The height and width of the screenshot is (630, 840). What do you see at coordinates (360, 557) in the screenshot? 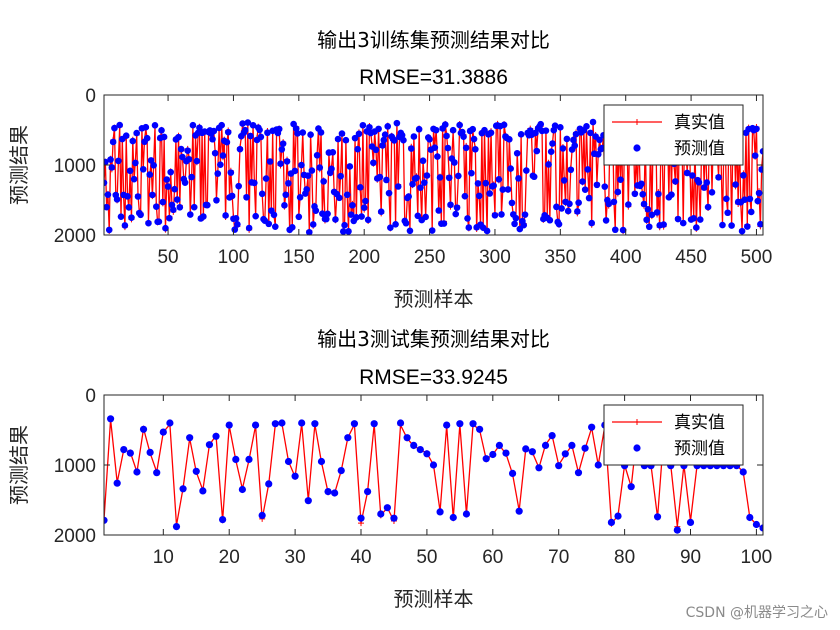
I see `x-tick-label: 40` at bounding box center [360, 557].